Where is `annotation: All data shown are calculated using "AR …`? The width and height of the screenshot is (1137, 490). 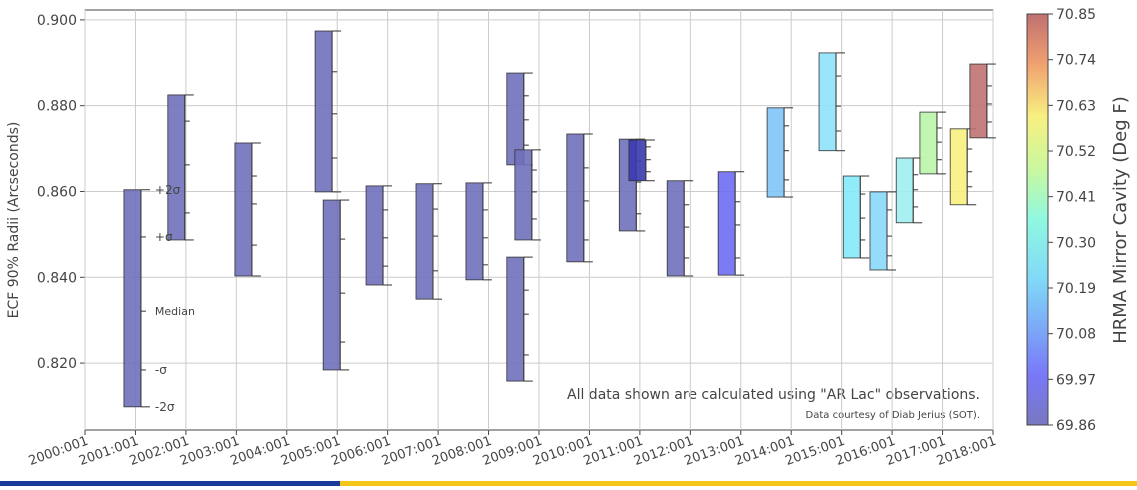 annotation: All data shown are calculated using "AR … is located at coordinates (773, 395).